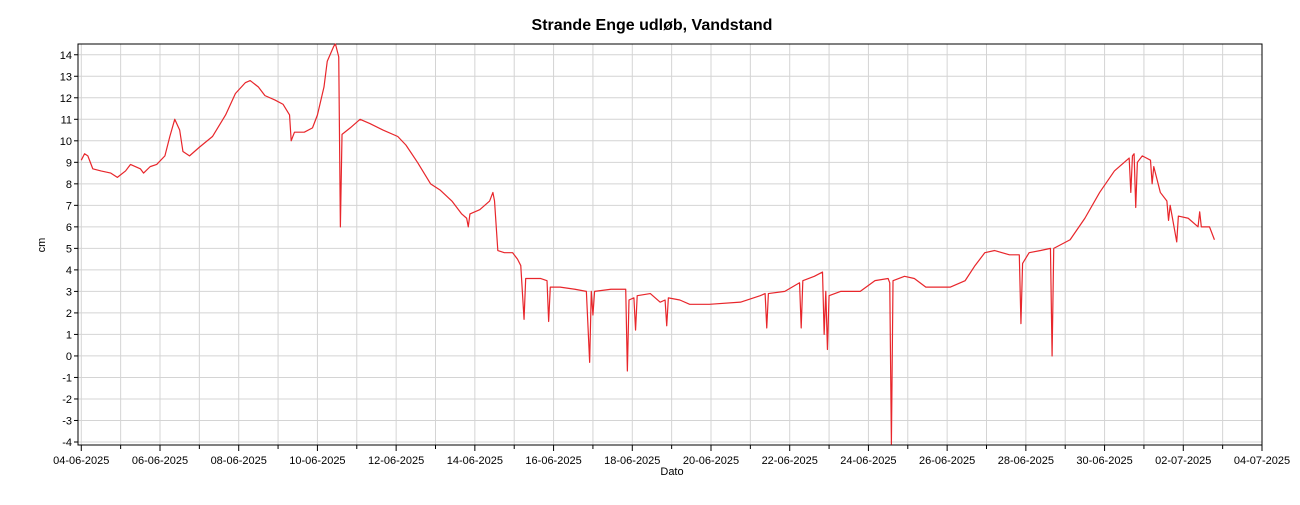 The width and height of the screenshot is (1300, 505). What do you see at coordinates (67, 443) in the screenshot?
I see `y-tick-label: -4` at bounding box center [67, 443].